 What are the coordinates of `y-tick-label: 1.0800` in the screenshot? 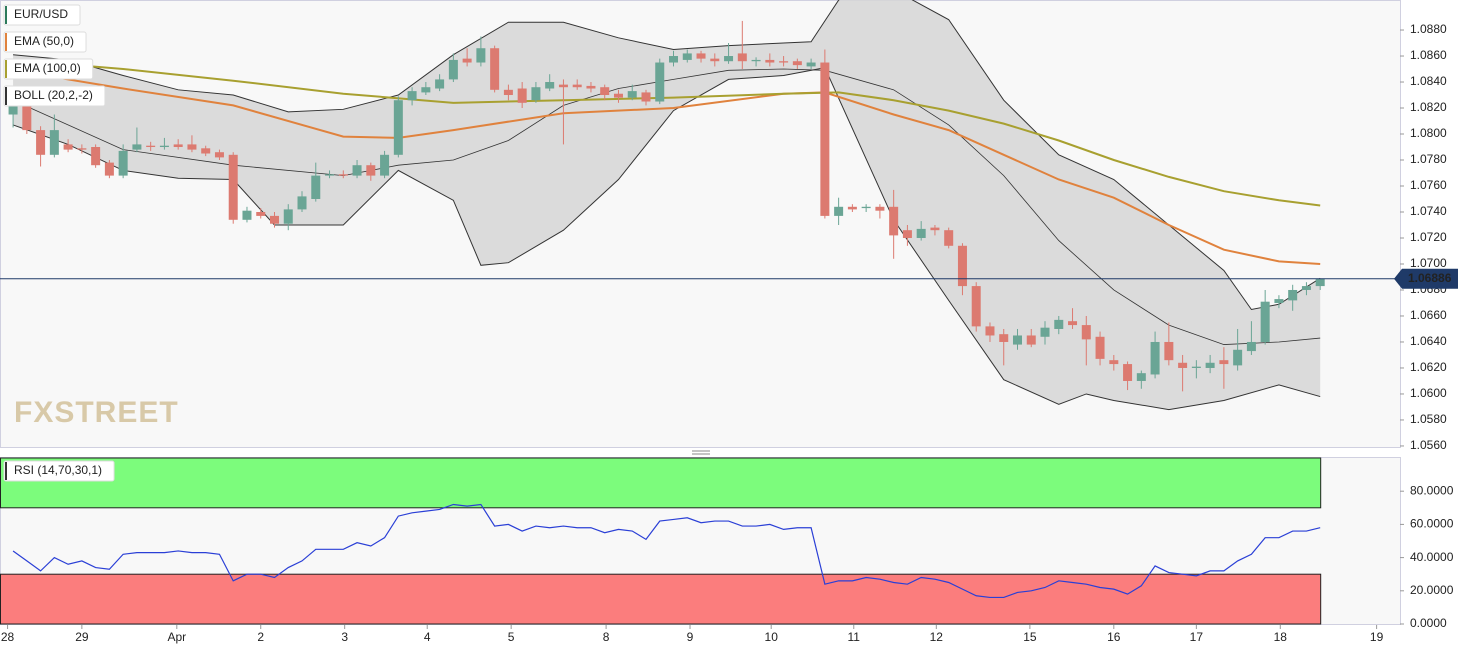 It's located at (1428, 133).